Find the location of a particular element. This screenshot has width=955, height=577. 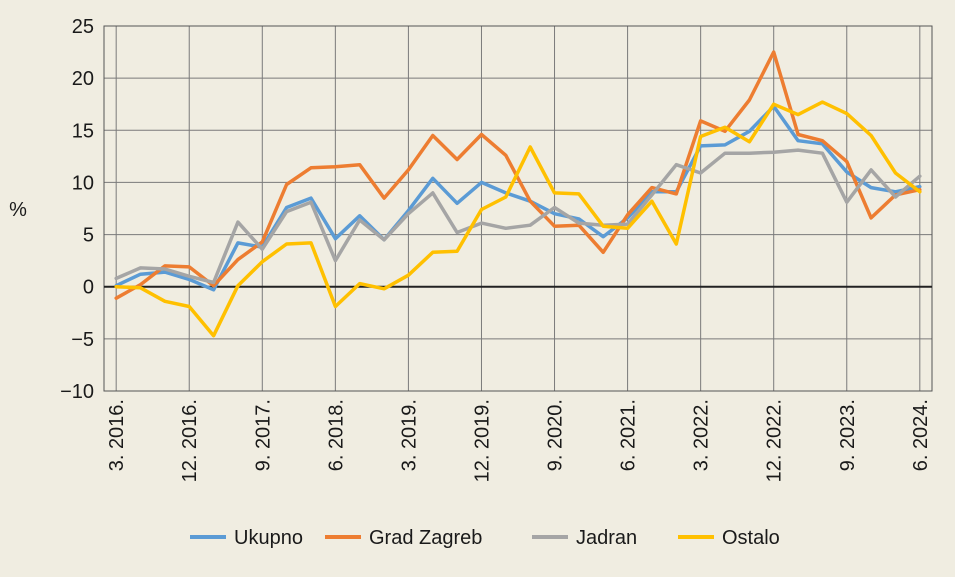

legend: Ukupno Grad Zagreb Jadran Ostalo is located at coordinates (485, 538).